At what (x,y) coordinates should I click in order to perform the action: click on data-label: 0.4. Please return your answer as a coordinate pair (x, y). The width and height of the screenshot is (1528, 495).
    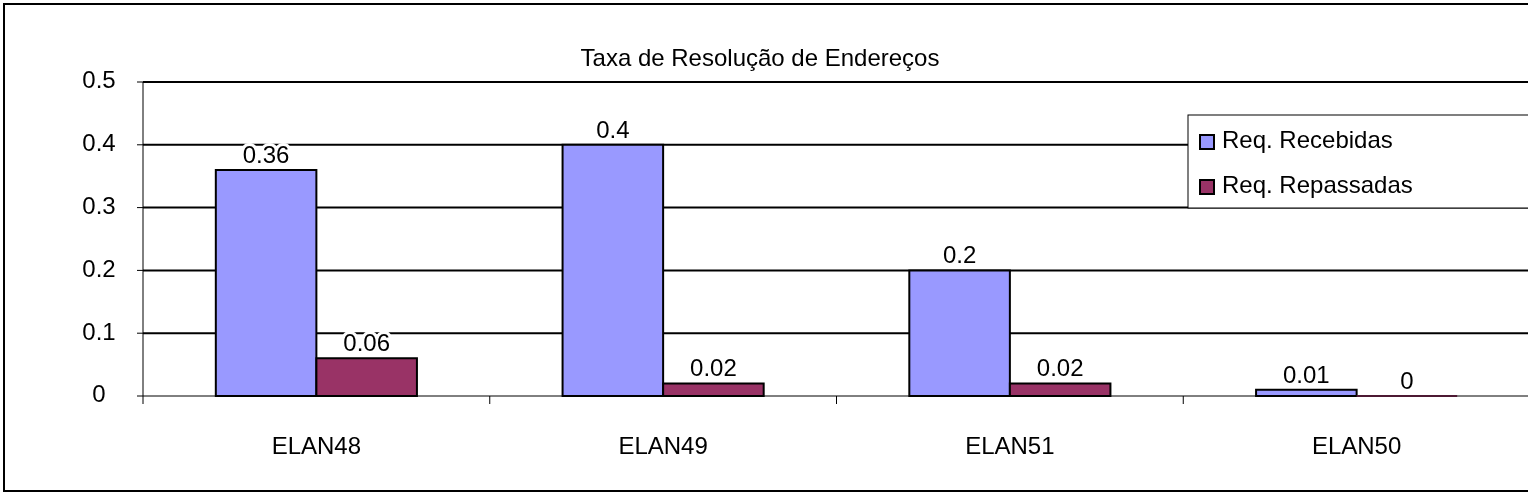
    Looking at the image, I should click on (613, 129).